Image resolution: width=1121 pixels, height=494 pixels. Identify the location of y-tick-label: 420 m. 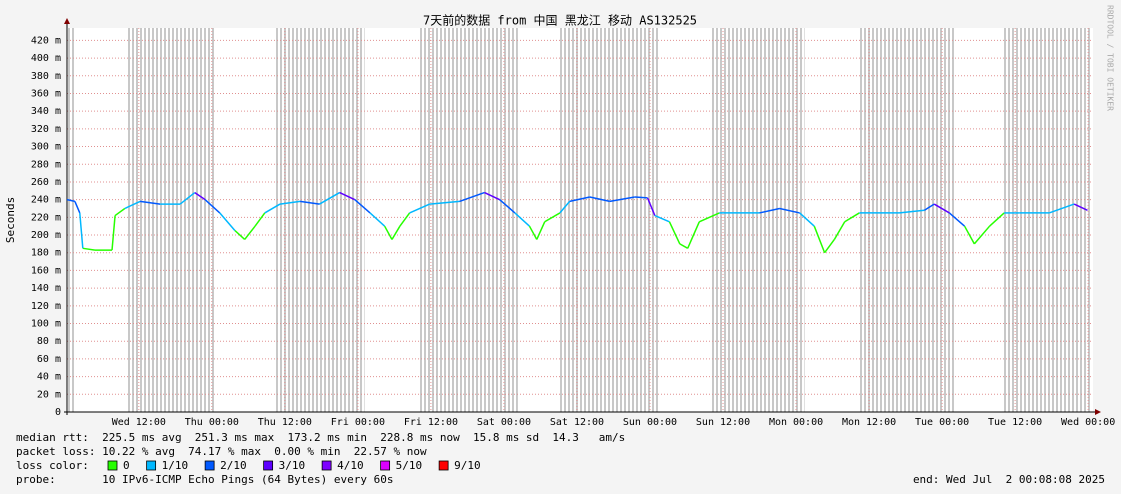
(46, 40).